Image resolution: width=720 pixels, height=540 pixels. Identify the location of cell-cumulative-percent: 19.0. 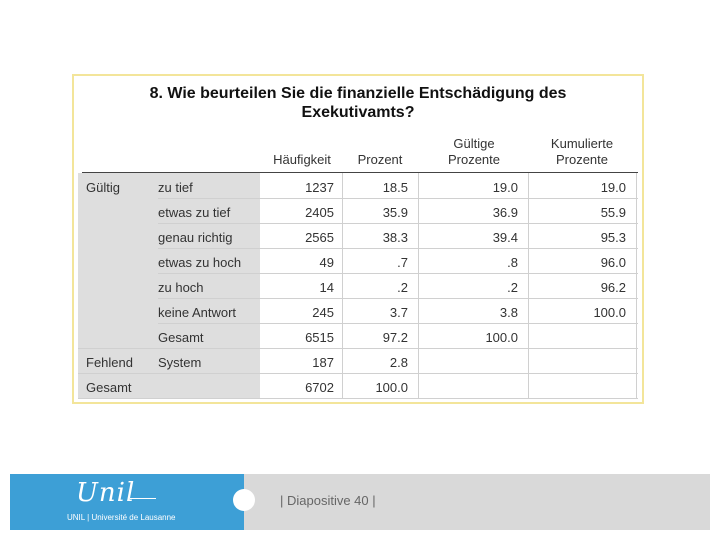
(613, 187).